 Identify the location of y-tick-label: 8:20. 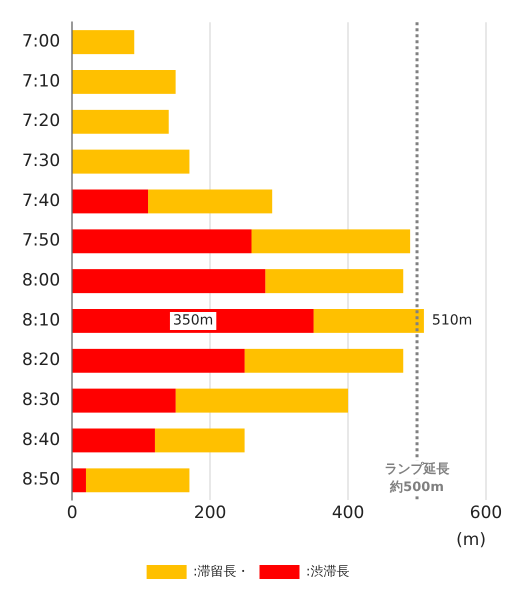
(41, 360).